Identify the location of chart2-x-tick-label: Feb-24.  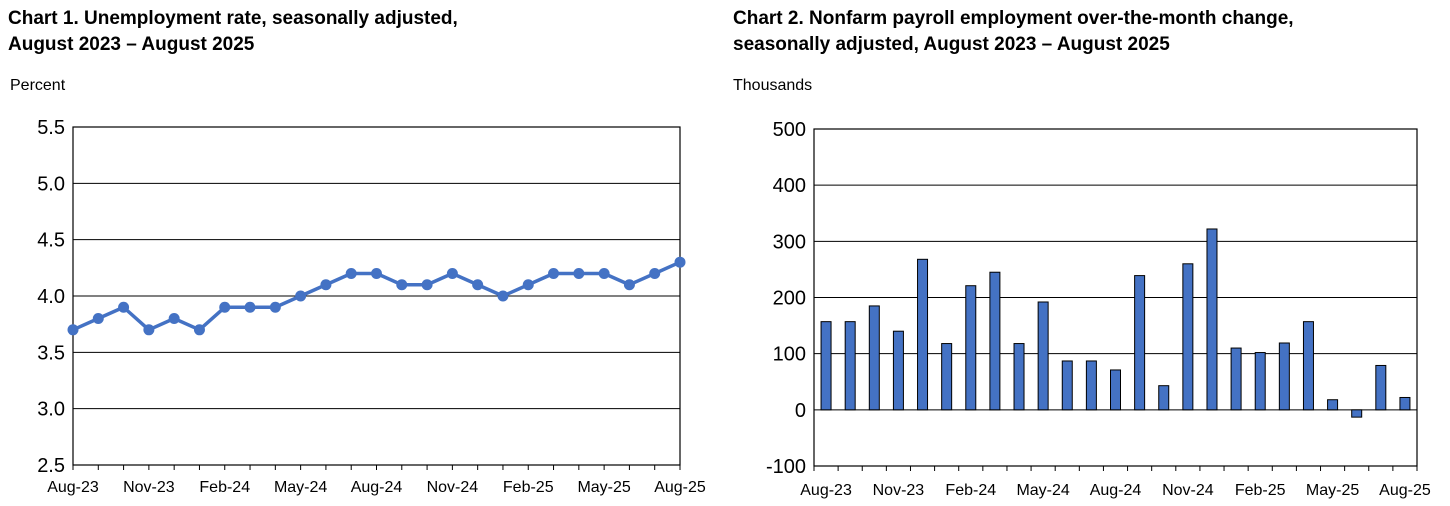
(970, 490).